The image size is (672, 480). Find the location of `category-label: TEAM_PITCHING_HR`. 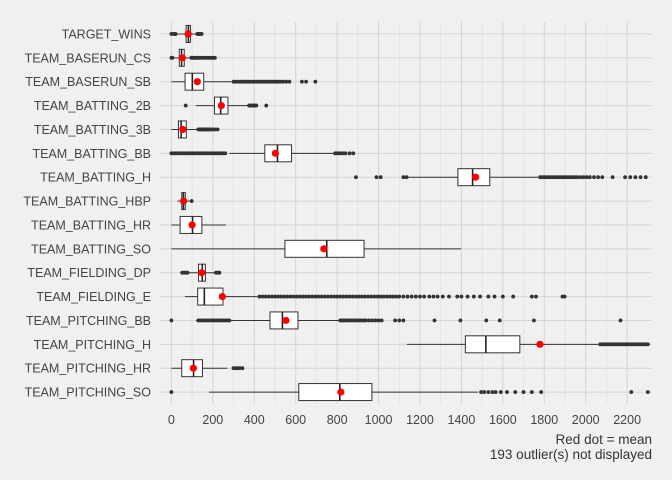

category-label: TEAM_PITCHING_HR is located at coordinates (88, 369).